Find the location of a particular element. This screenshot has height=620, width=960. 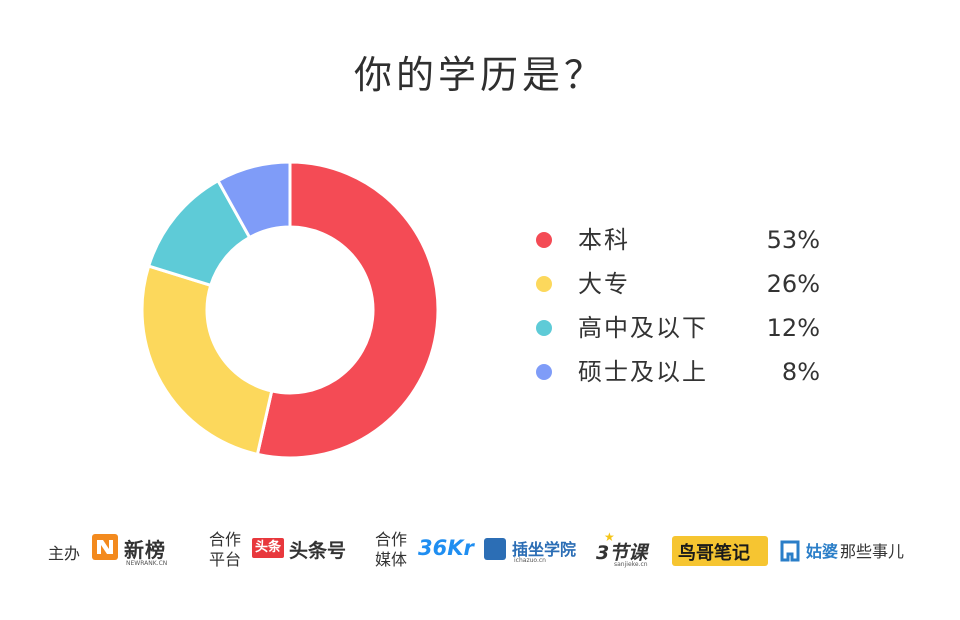

gupo-name-bold: 姑婆 is located at coordinates (822, 551).